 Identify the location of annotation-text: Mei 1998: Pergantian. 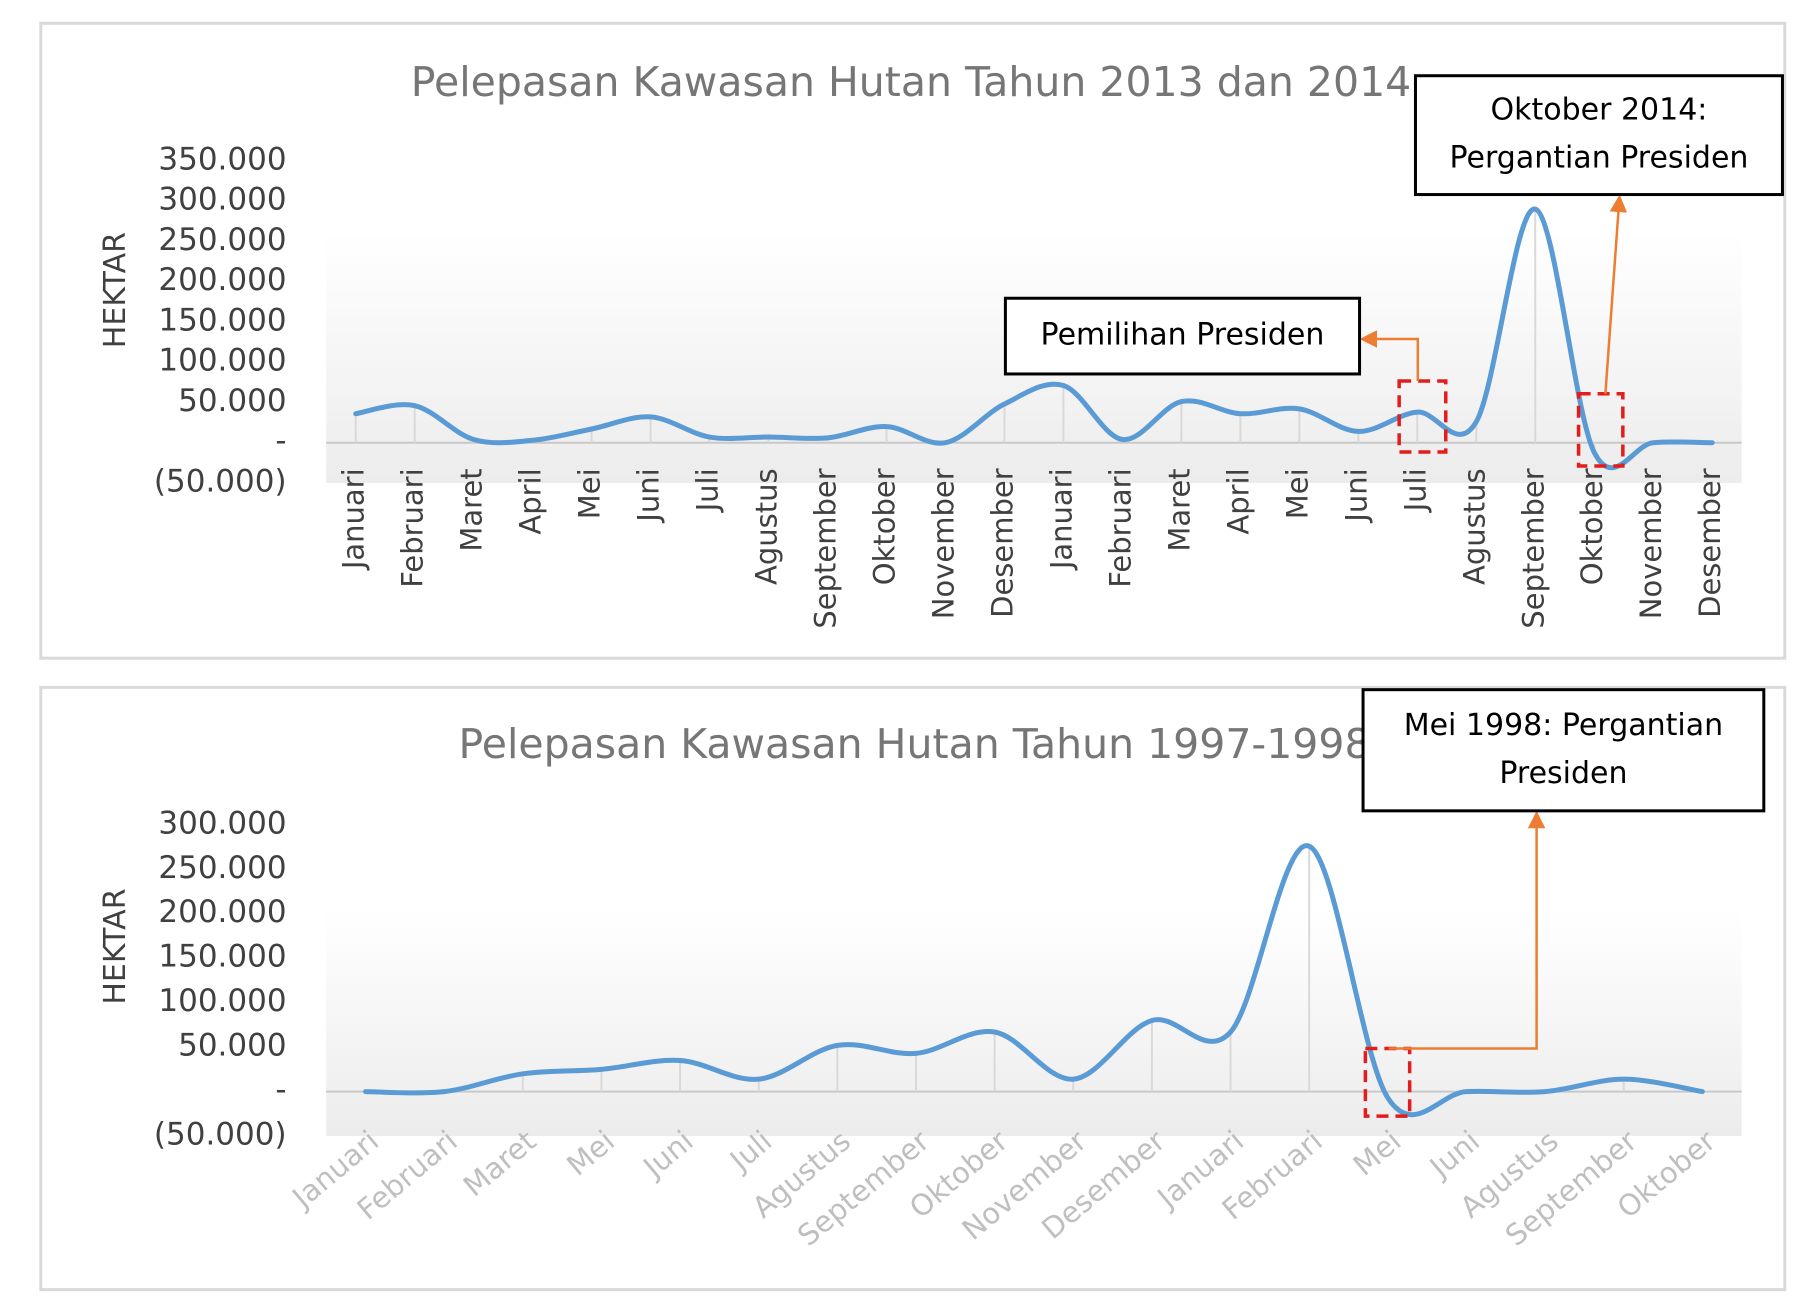
(1563, 725).